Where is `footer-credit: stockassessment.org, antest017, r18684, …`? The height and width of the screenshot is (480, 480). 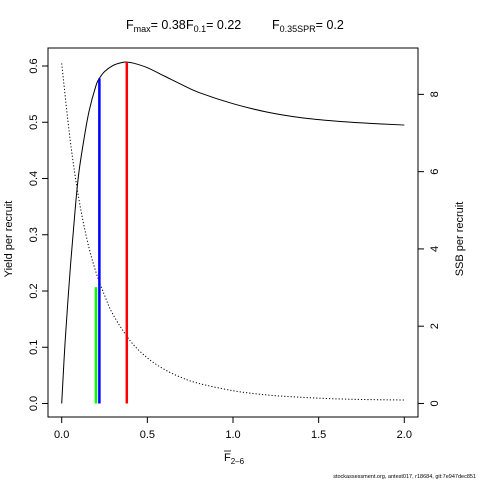 footer-credit: stockassessment.org, antest017, r18684, … is located at coordinates (404, 477).